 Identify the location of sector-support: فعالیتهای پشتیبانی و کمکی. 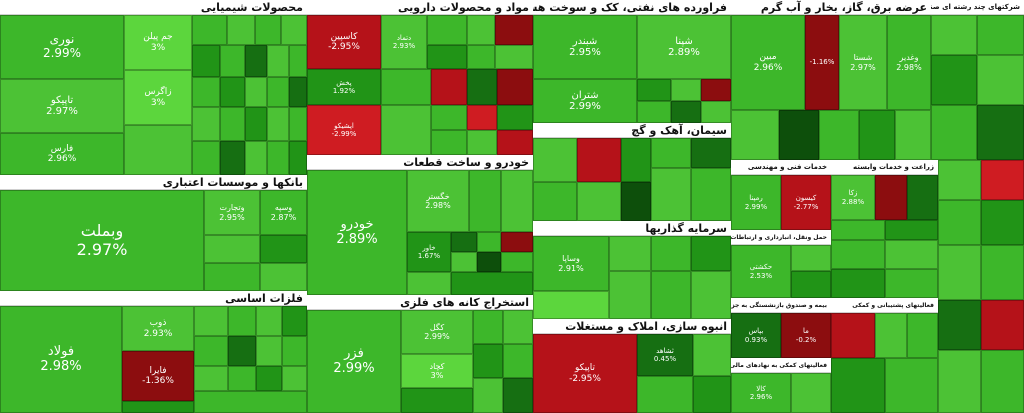
(884, 355).